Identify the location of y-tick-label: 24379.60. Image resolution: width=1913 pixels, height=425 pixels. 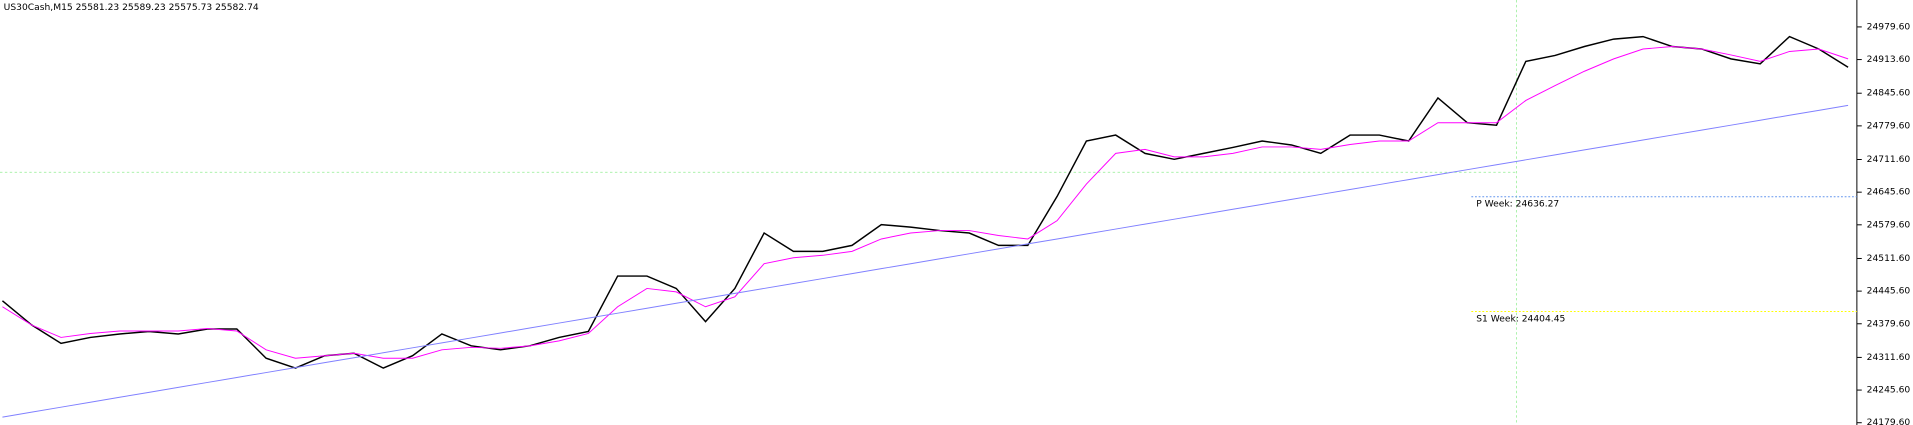
(1889, 324).